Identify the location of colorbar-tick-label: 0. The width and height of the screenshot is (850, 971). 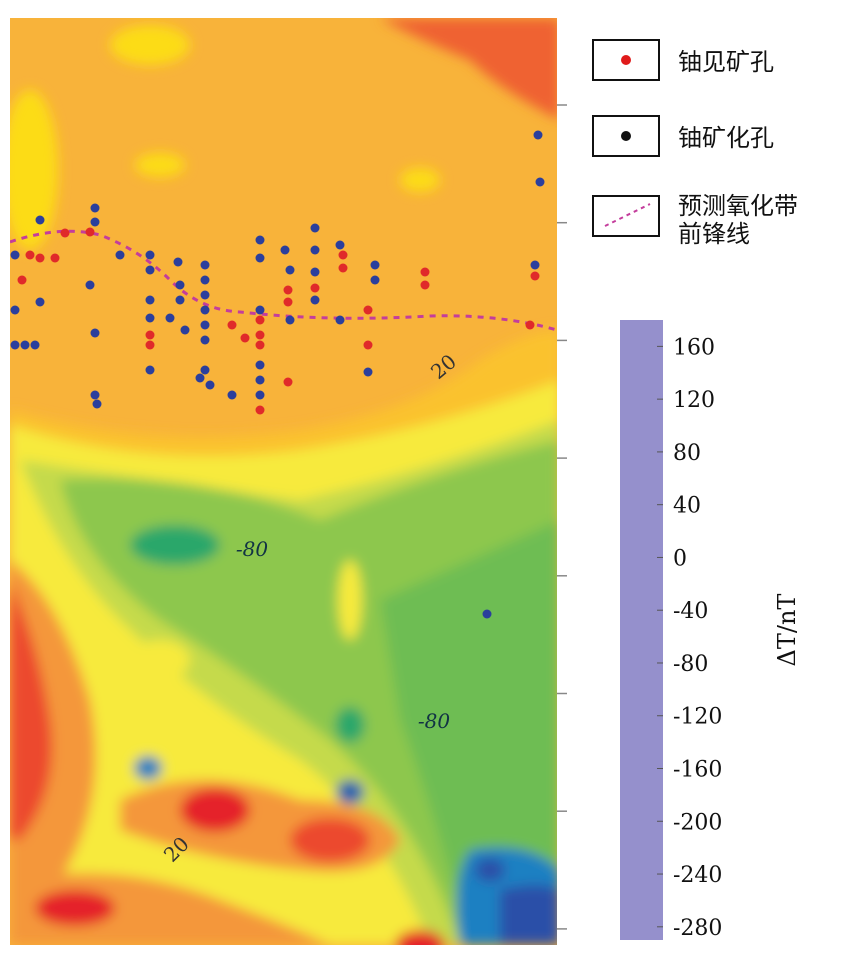
(680, 558).